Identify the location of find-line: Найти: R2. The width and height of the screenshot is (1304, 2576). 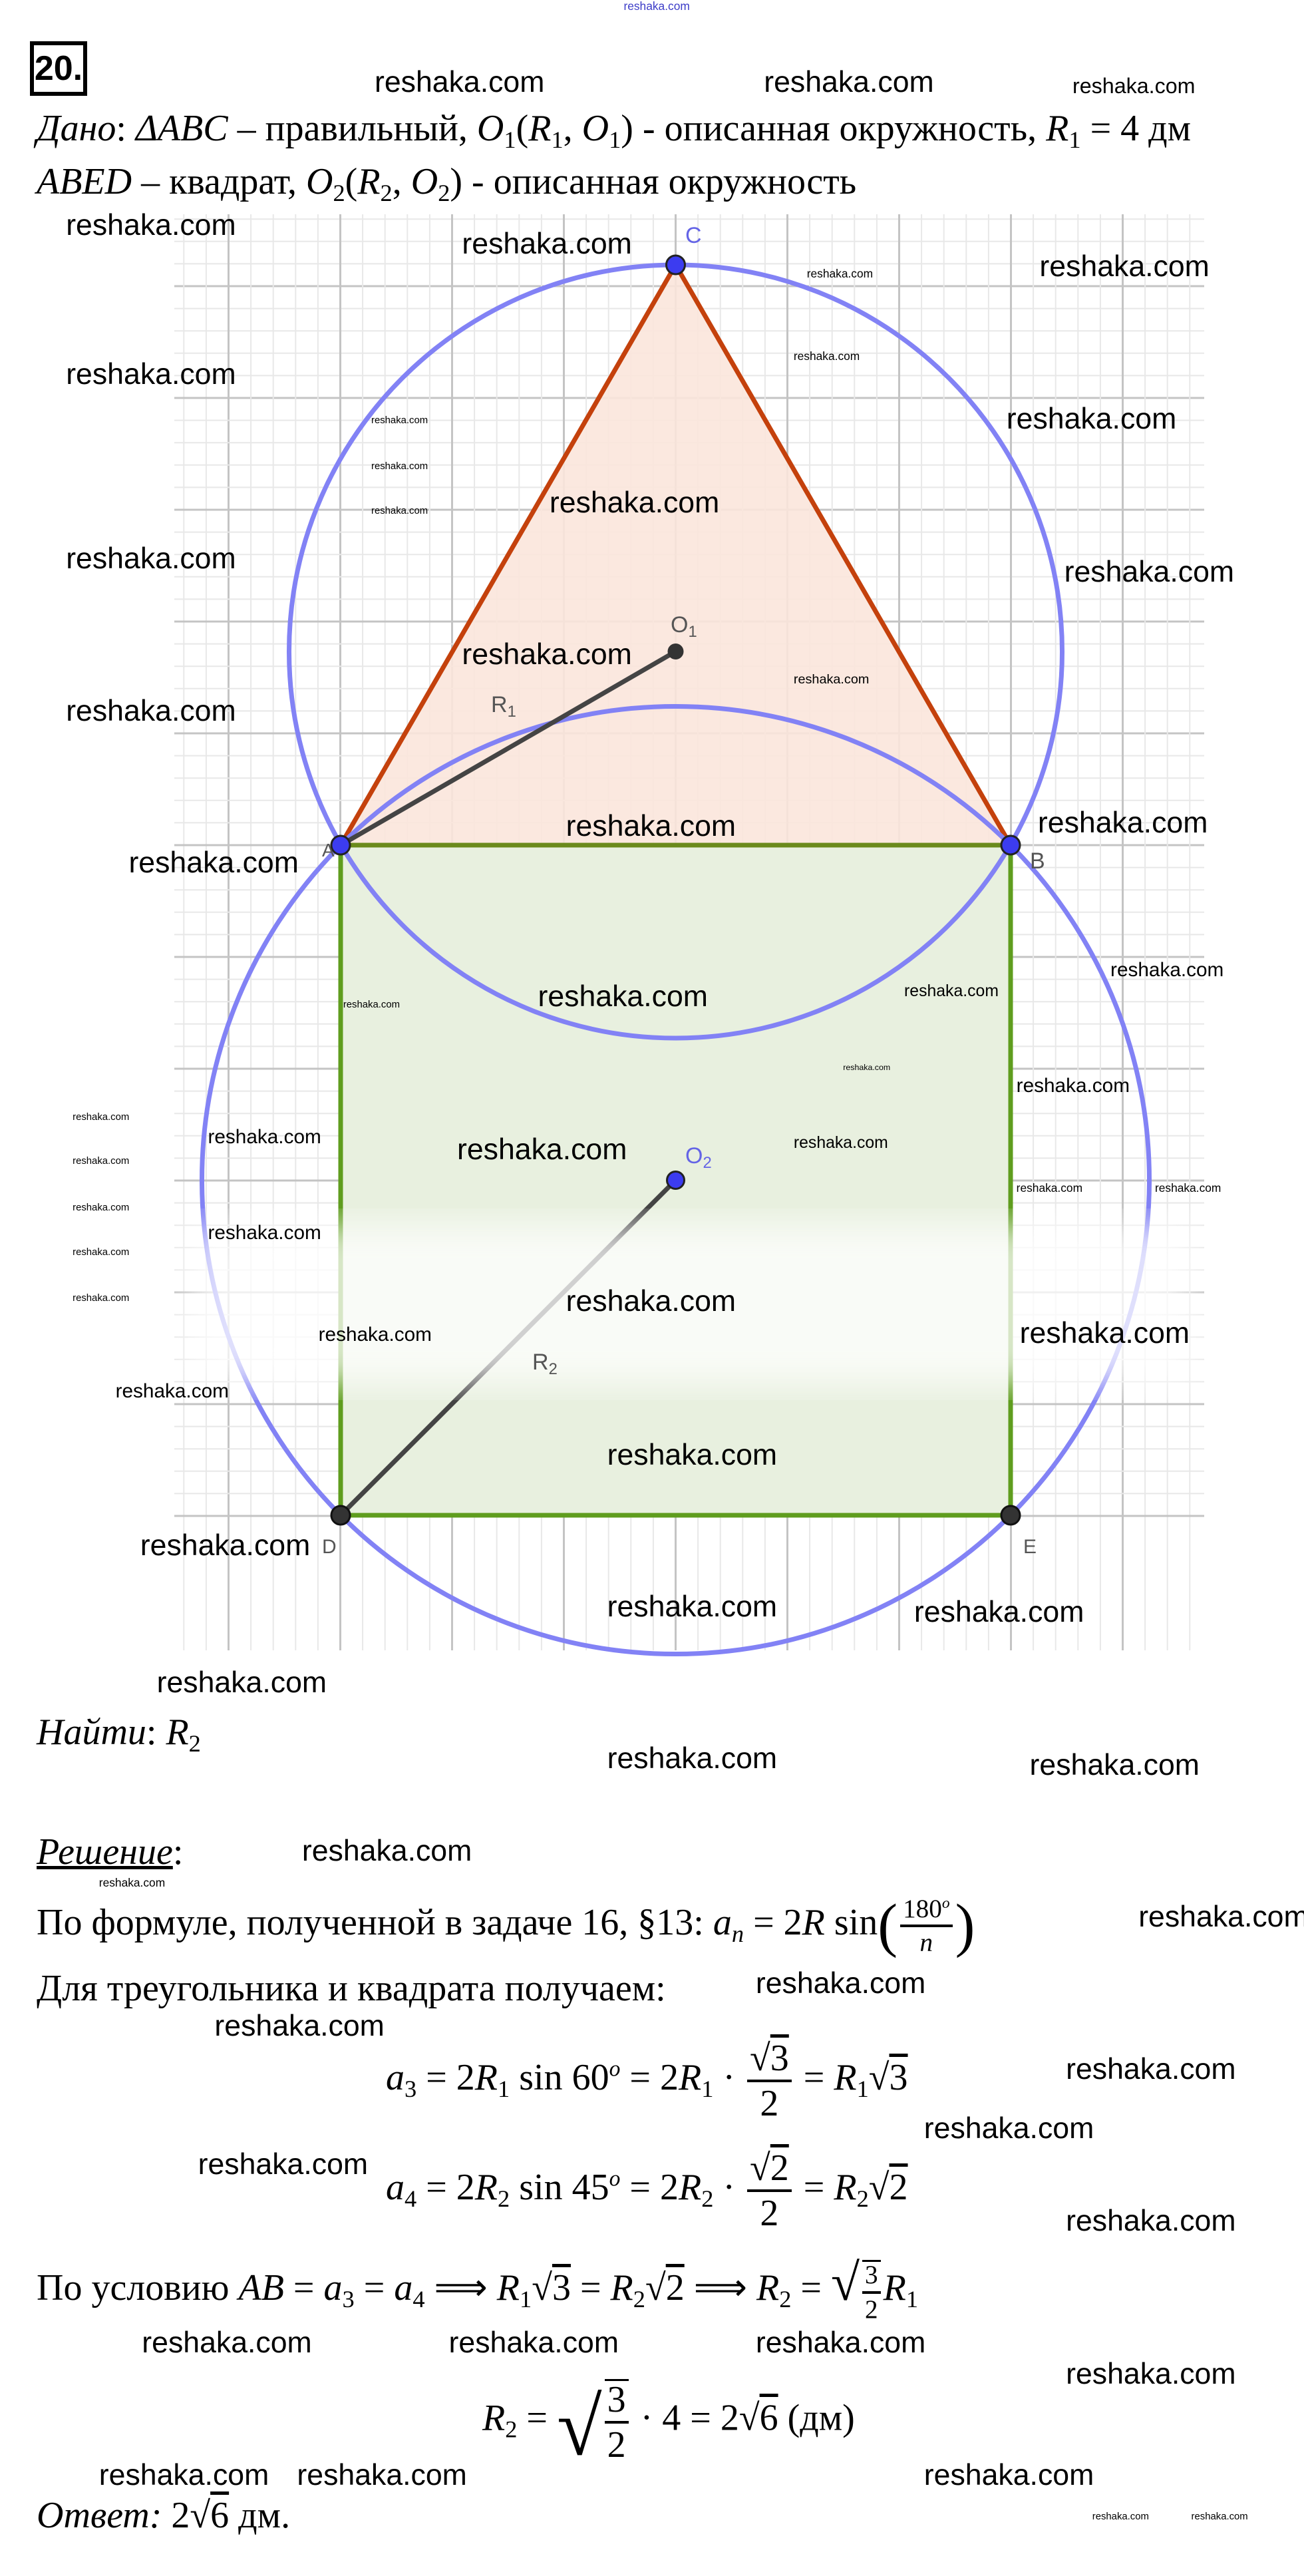
(119, 1732).